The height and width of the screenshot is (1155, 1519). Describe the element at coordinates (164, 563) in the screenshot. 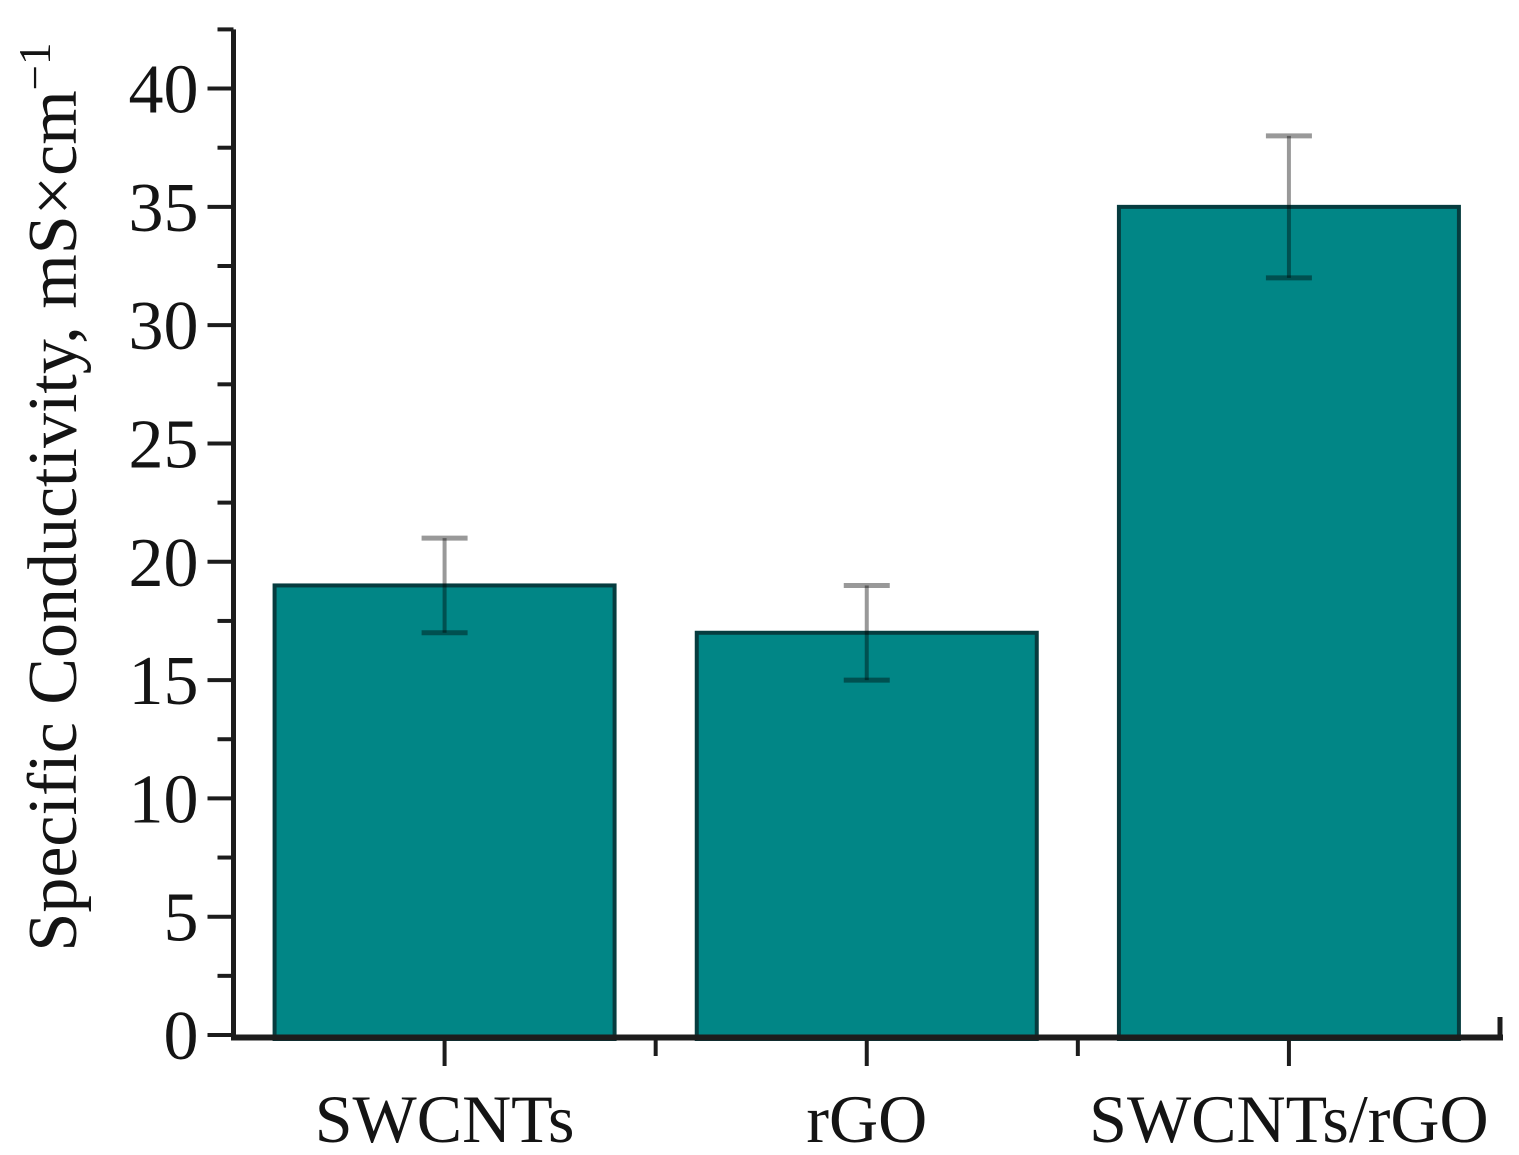

I see `y-tick-label-20: 20` at that location.